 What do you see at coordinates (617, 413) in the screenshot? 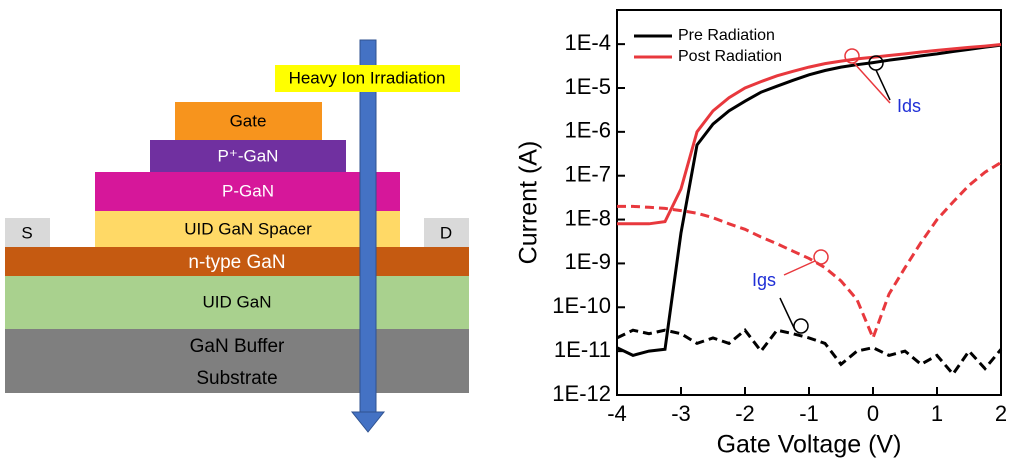
I see `x-tick-label: -4` at bounding box center [617, 413].